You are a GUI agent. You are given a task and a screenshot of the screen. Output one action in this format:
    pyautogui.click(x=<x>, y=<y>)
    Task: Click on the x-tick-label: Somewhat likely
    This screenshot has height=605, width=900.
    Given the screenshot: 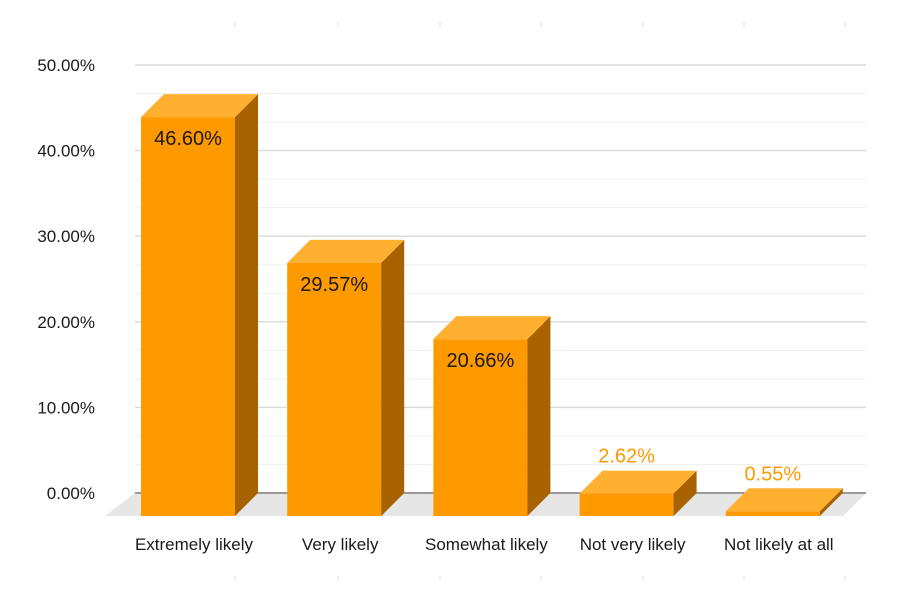 What is the action you would take?
    pyautogui.click(x=486, y=544)
    